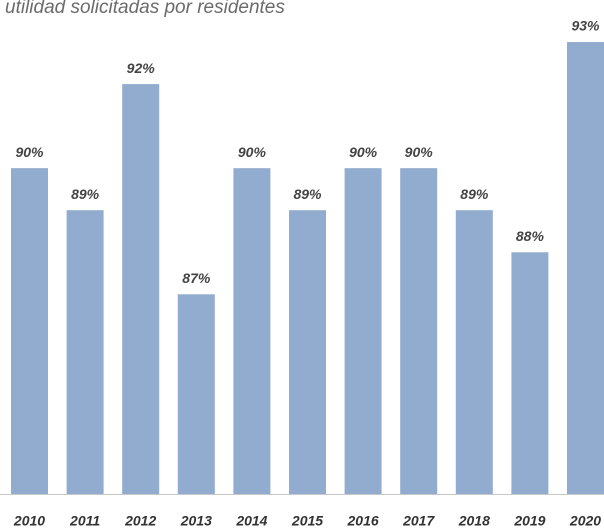  I want to click on value-label: 92%, so click(141, 68).